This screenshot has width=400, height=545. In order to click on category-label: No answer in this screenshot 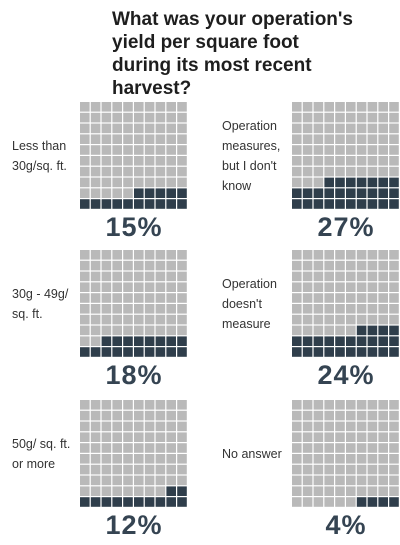, I will do `click(252, 454)`.